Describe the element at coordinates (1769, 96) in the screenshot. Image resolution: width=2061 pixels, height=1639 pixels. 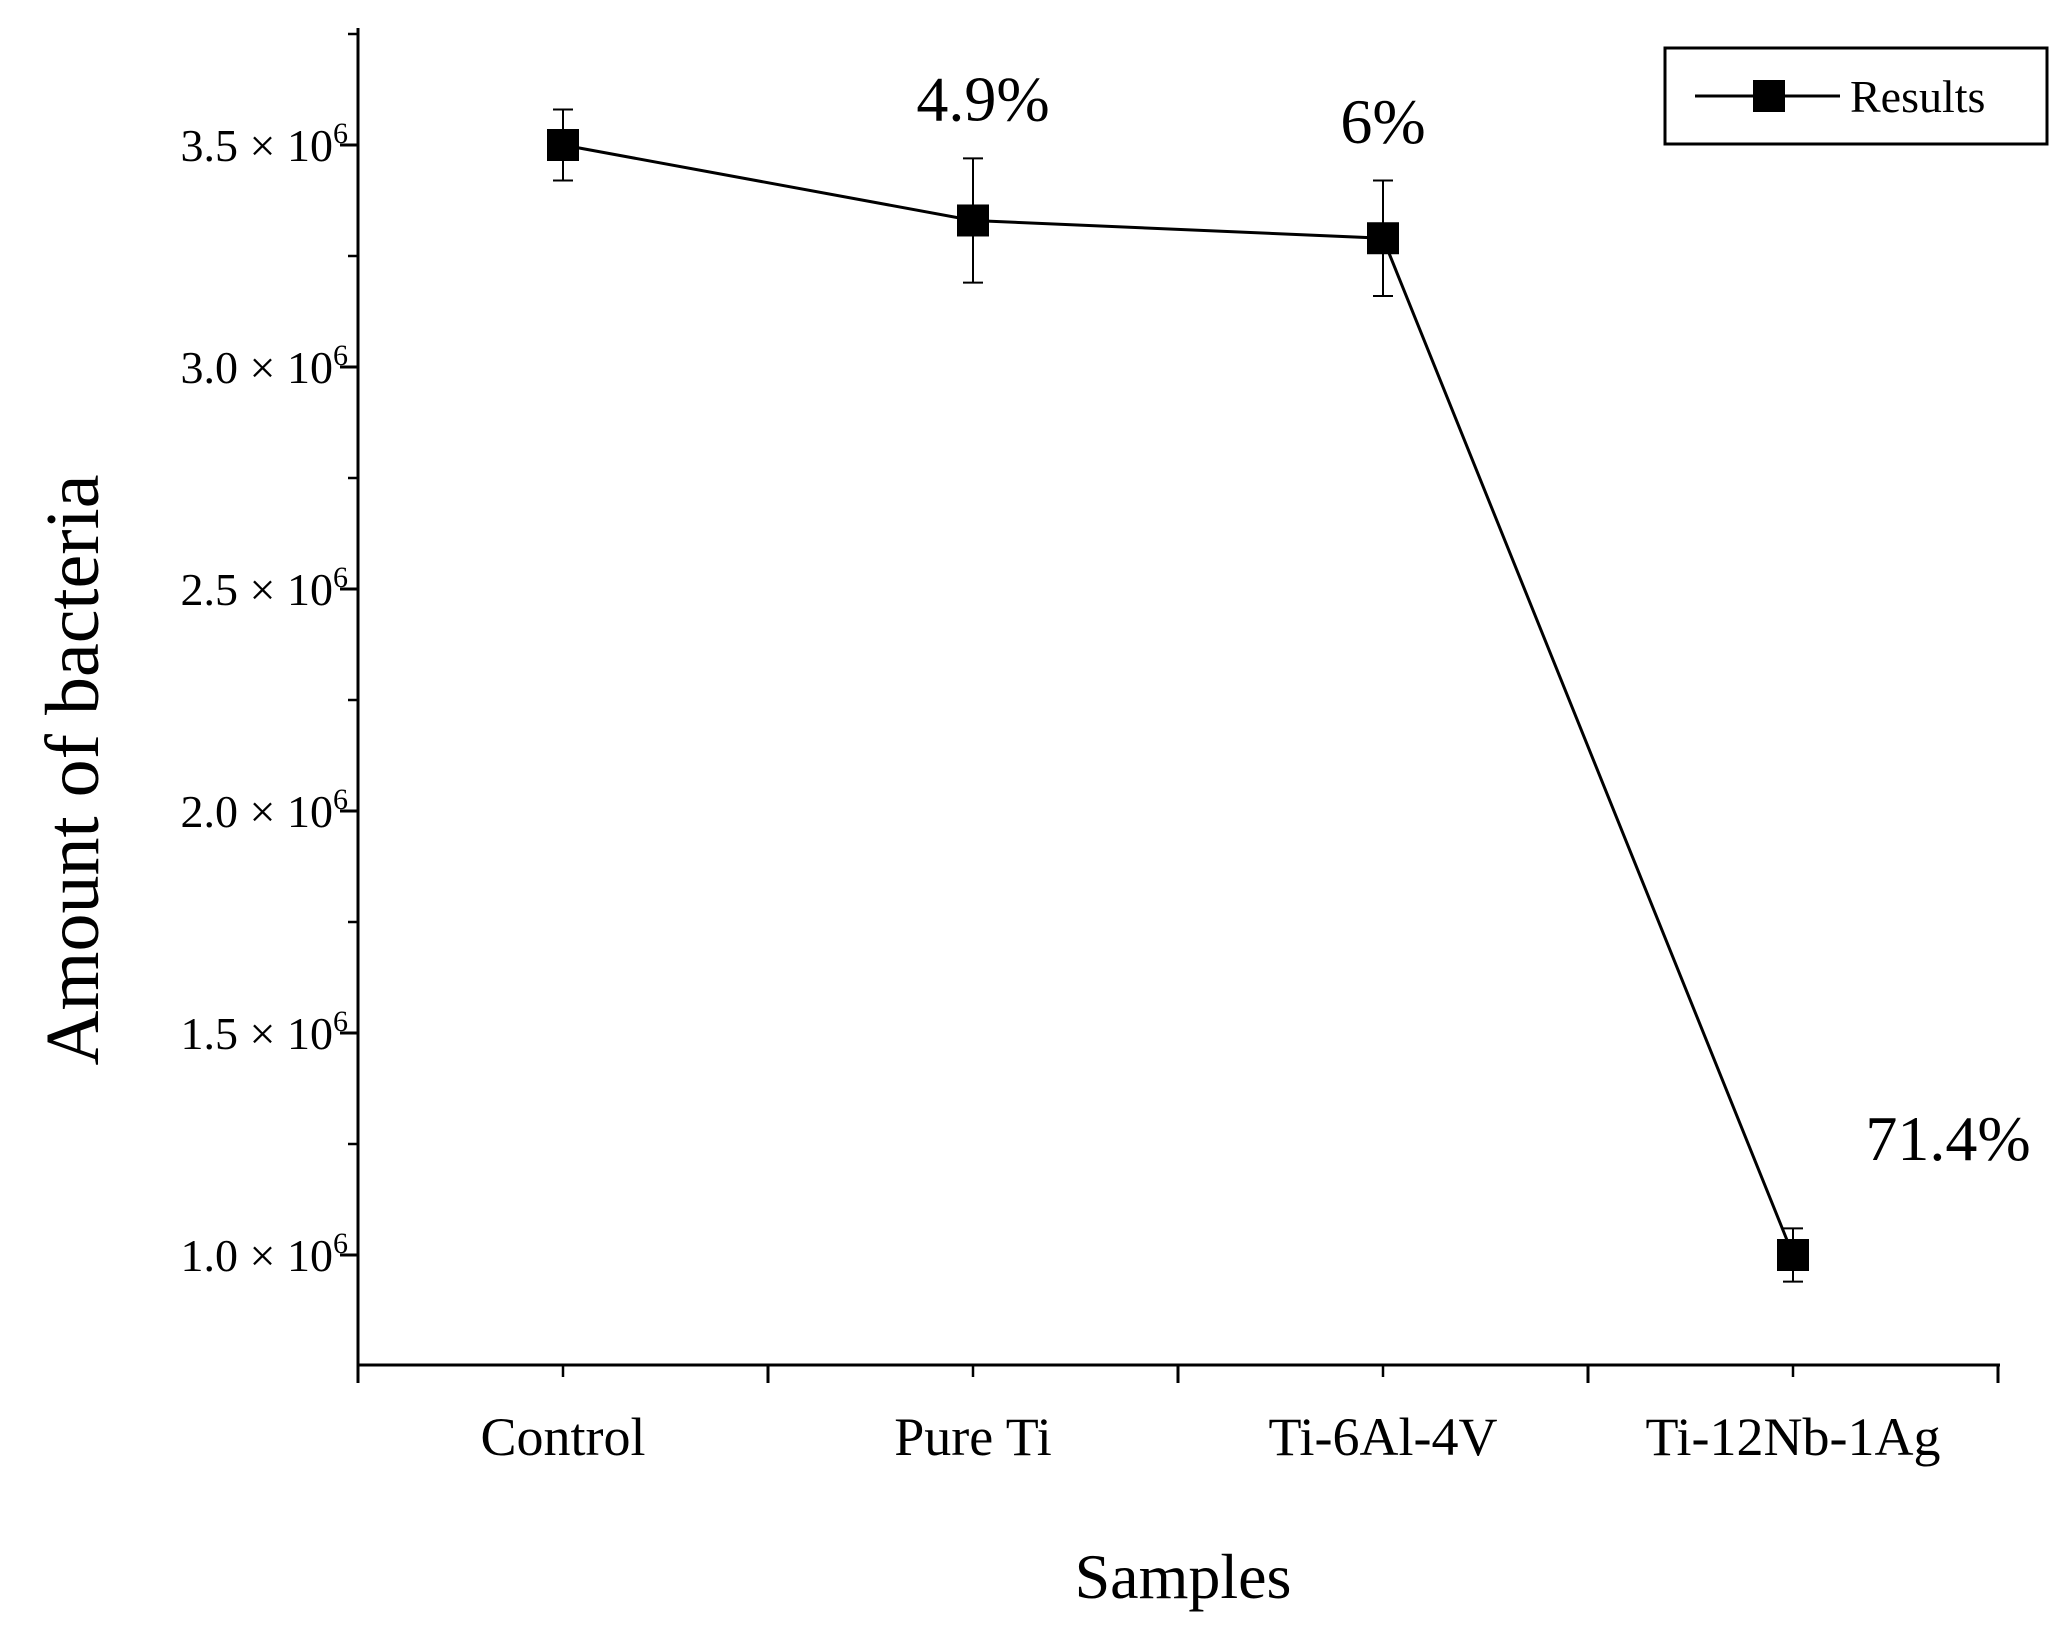
I see `legend-marker` at that location.